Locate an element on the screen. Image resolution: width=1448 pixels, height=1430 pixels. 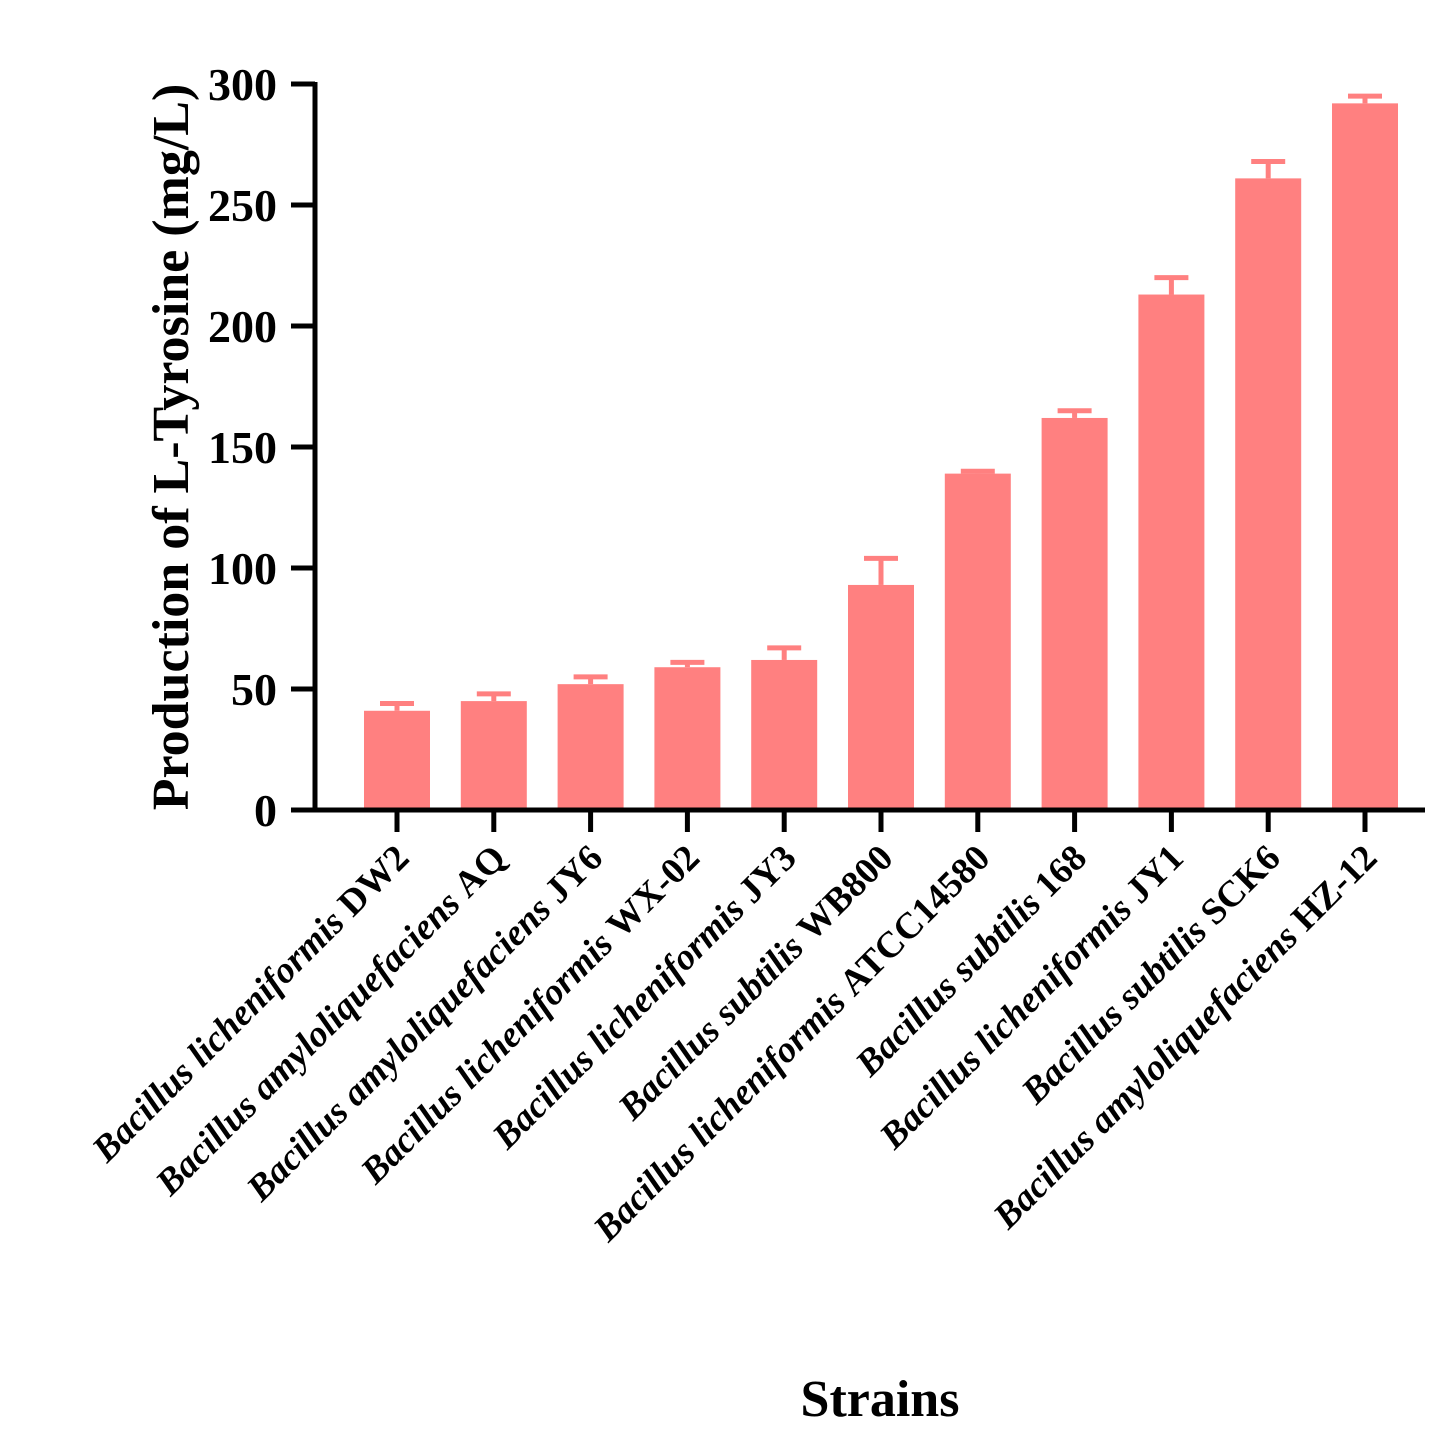
y-tick-label: 200 is located at coordinates (242, 326).